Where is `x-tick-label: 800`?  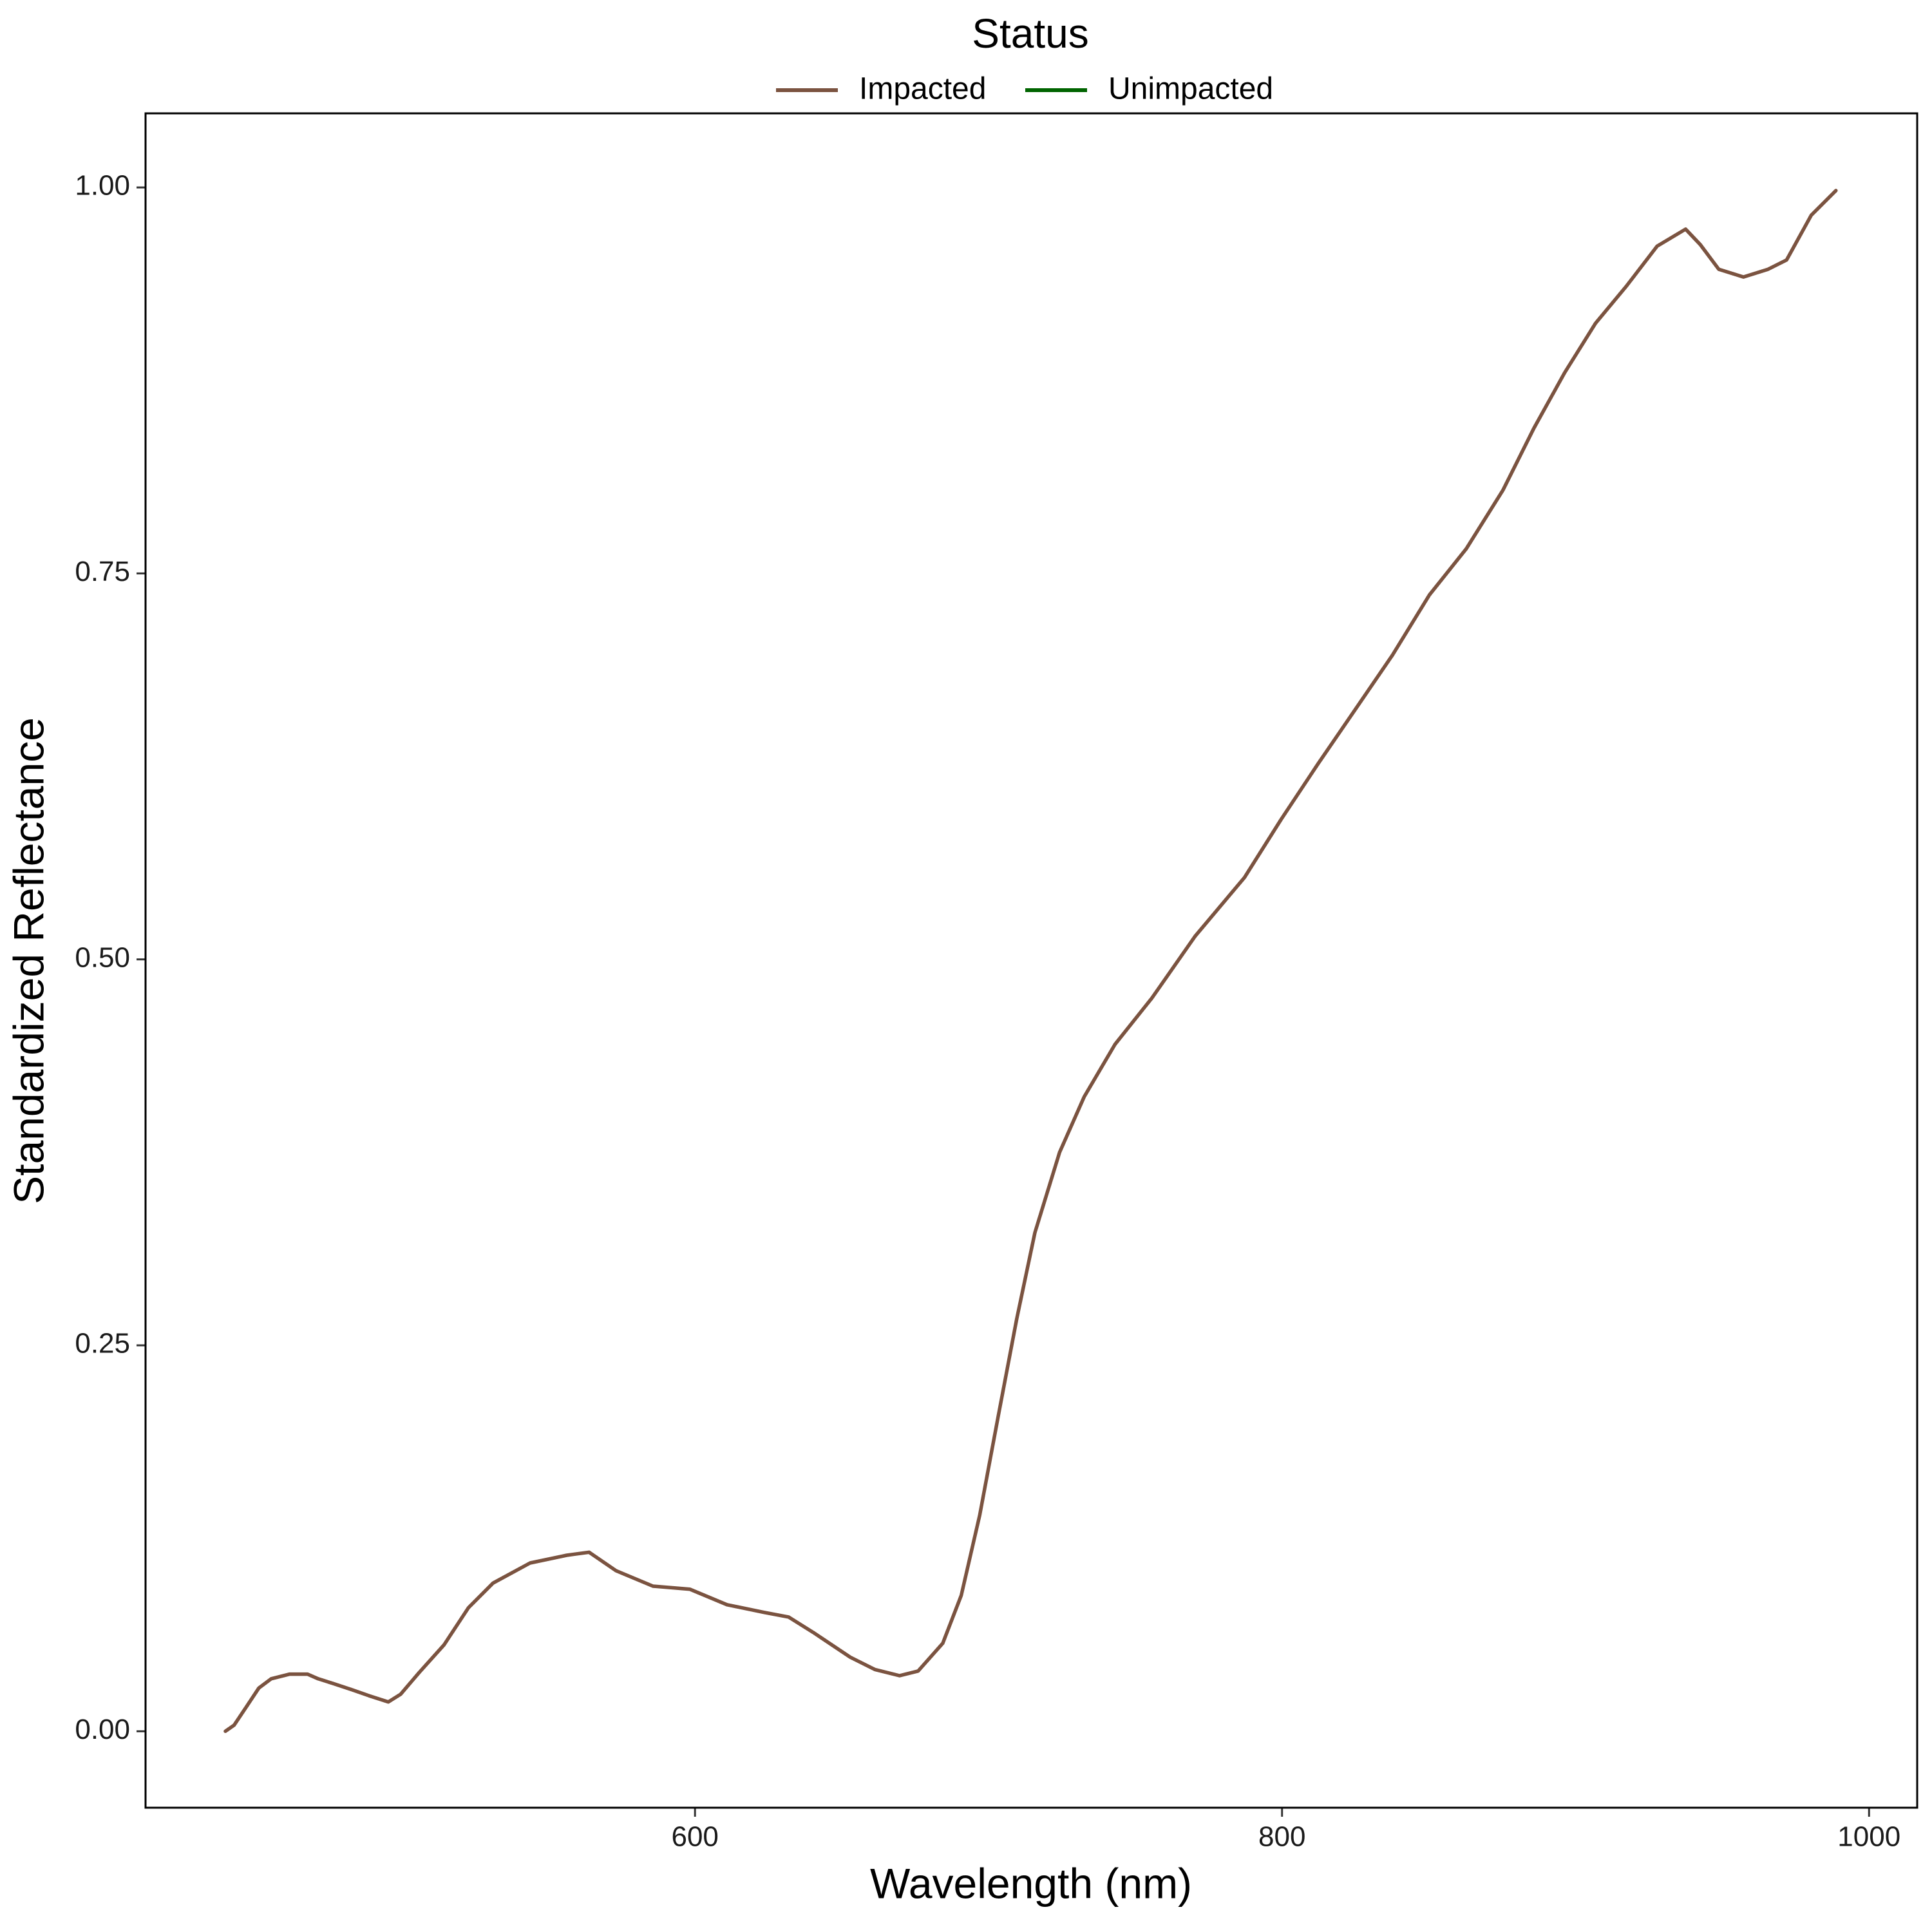
x-tick-label: 800 is located at coordinates (1282, 1837).